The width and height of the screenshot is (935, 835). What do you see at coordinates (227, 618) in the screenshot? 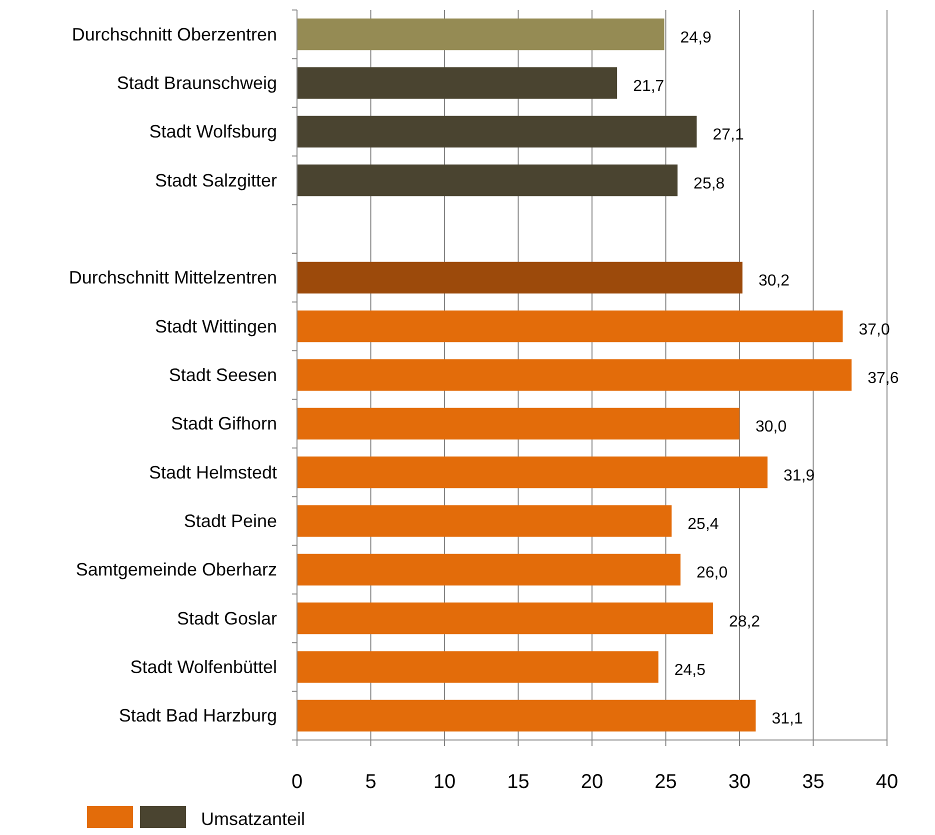
I see `y-tick-label: Stadt Goslar` at bounding box center [227, 618].